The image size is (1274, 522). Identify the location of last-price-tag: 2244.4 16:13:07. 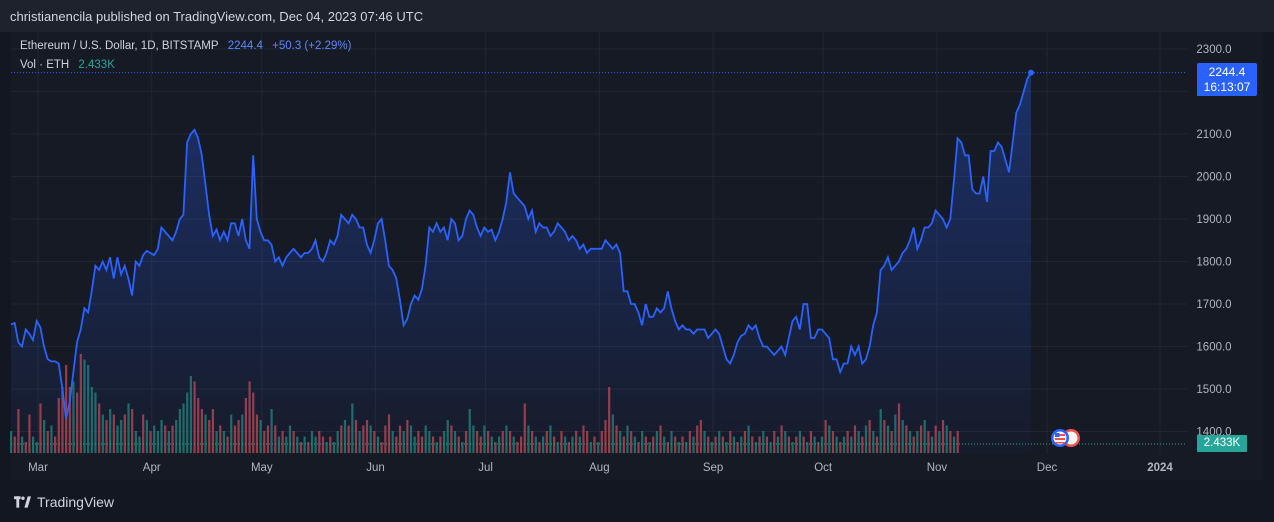
(1227, 79).